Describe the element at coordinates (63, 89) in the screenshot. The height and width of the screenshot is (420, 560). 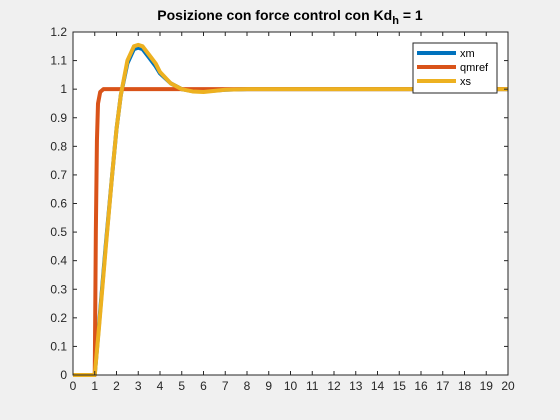
I see `y-tick-label: 1` at that location.